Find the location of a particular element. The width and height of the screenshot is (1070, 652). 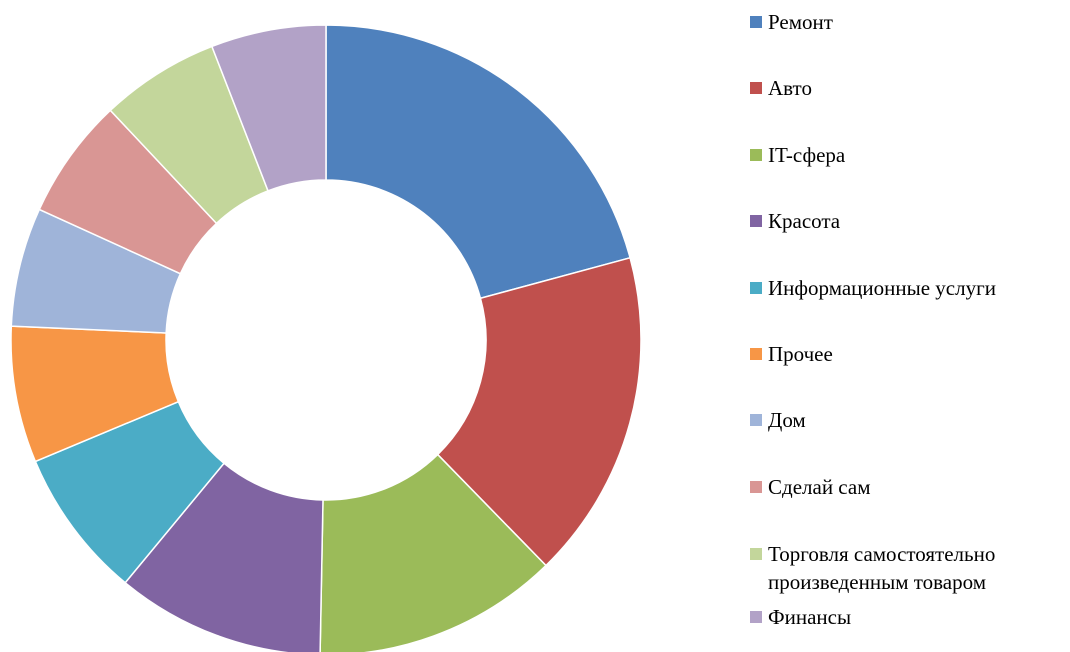

legend-item: Красота is located at coordinates (907, 221).